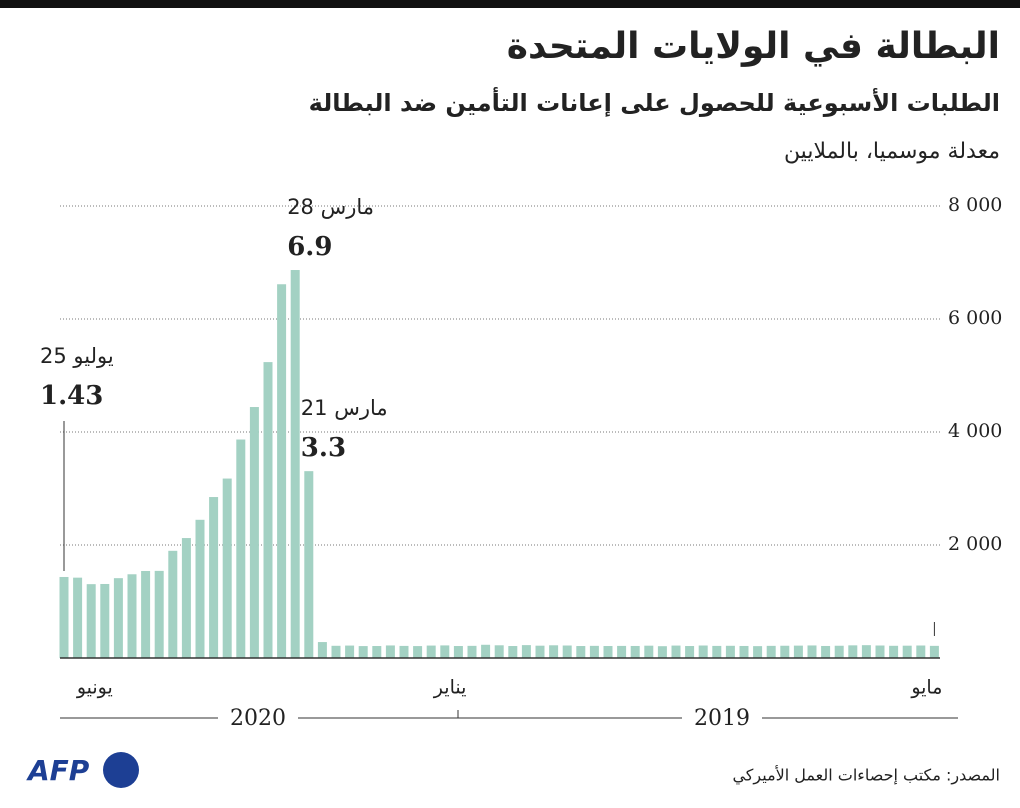 Image resolution: width=1020 pixels, height=808 pixels. I want to click on value-label: 3.3, so click(323, 448).